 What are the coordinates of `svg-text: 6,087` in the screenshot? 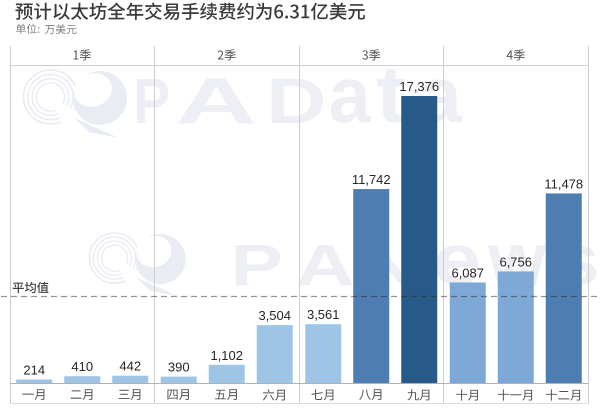 It's located at (467, 272).